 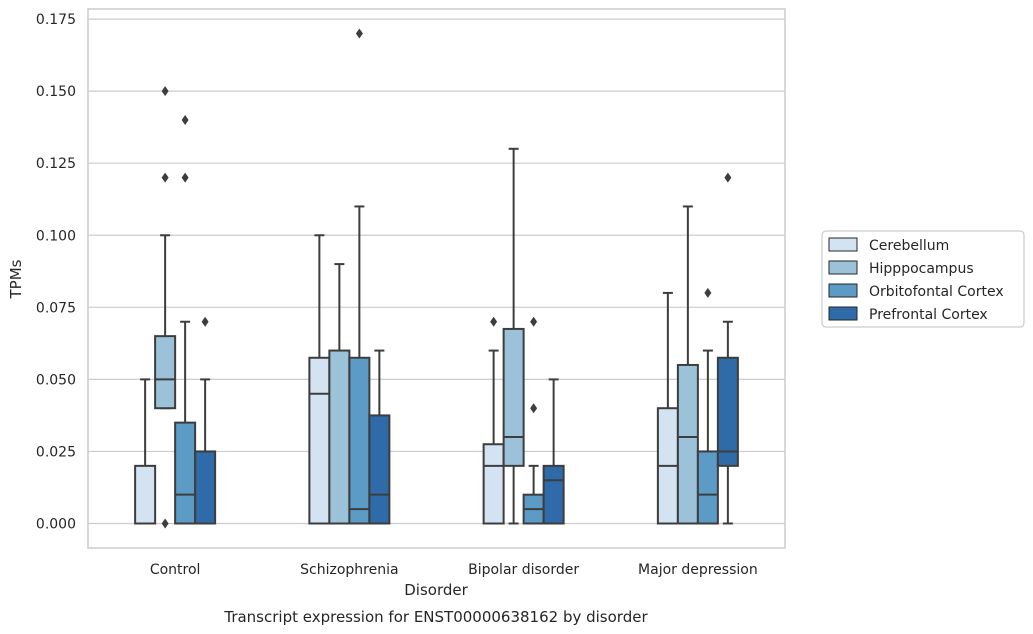 I want to click on legend-label: Cerebellum, so click(x=909, y=246).